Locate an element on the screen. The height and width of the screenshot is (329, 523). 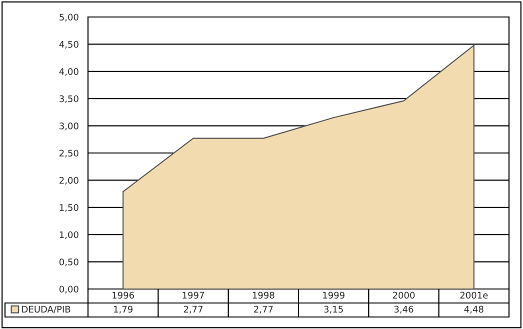
y-tick-label: 0,50 is located at coordinates (68, 262).